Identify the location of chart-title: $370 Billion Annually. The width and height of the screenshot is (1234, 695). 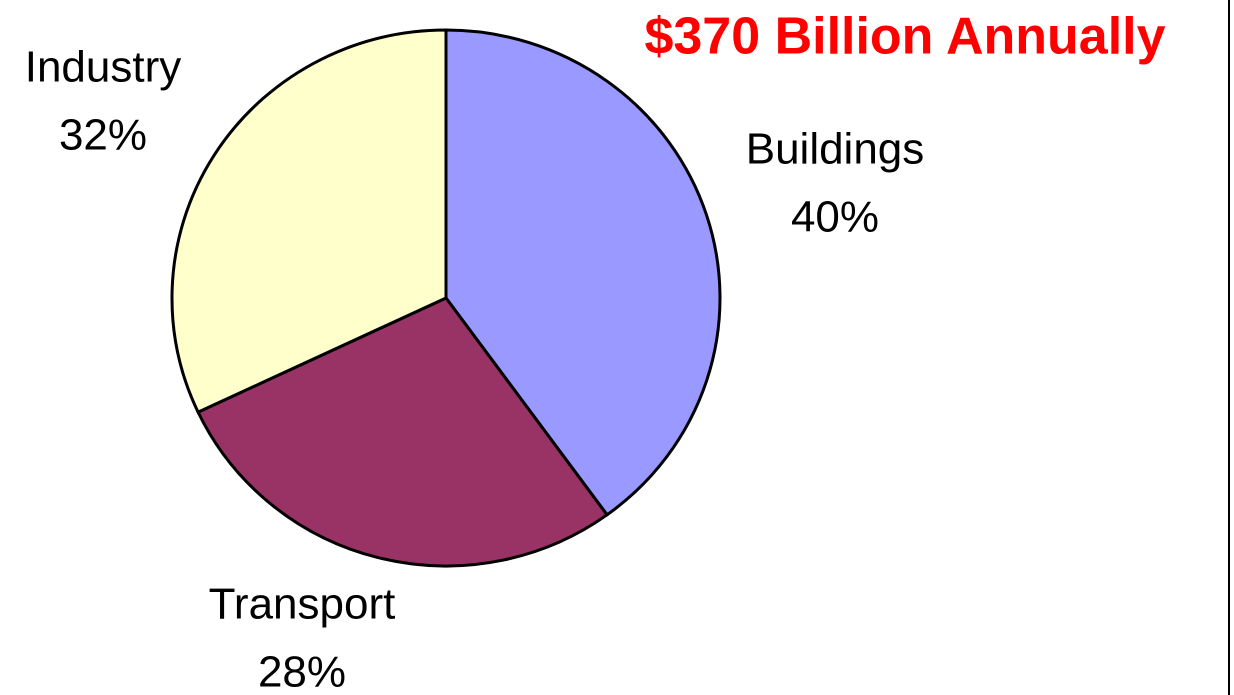
(904, 37).